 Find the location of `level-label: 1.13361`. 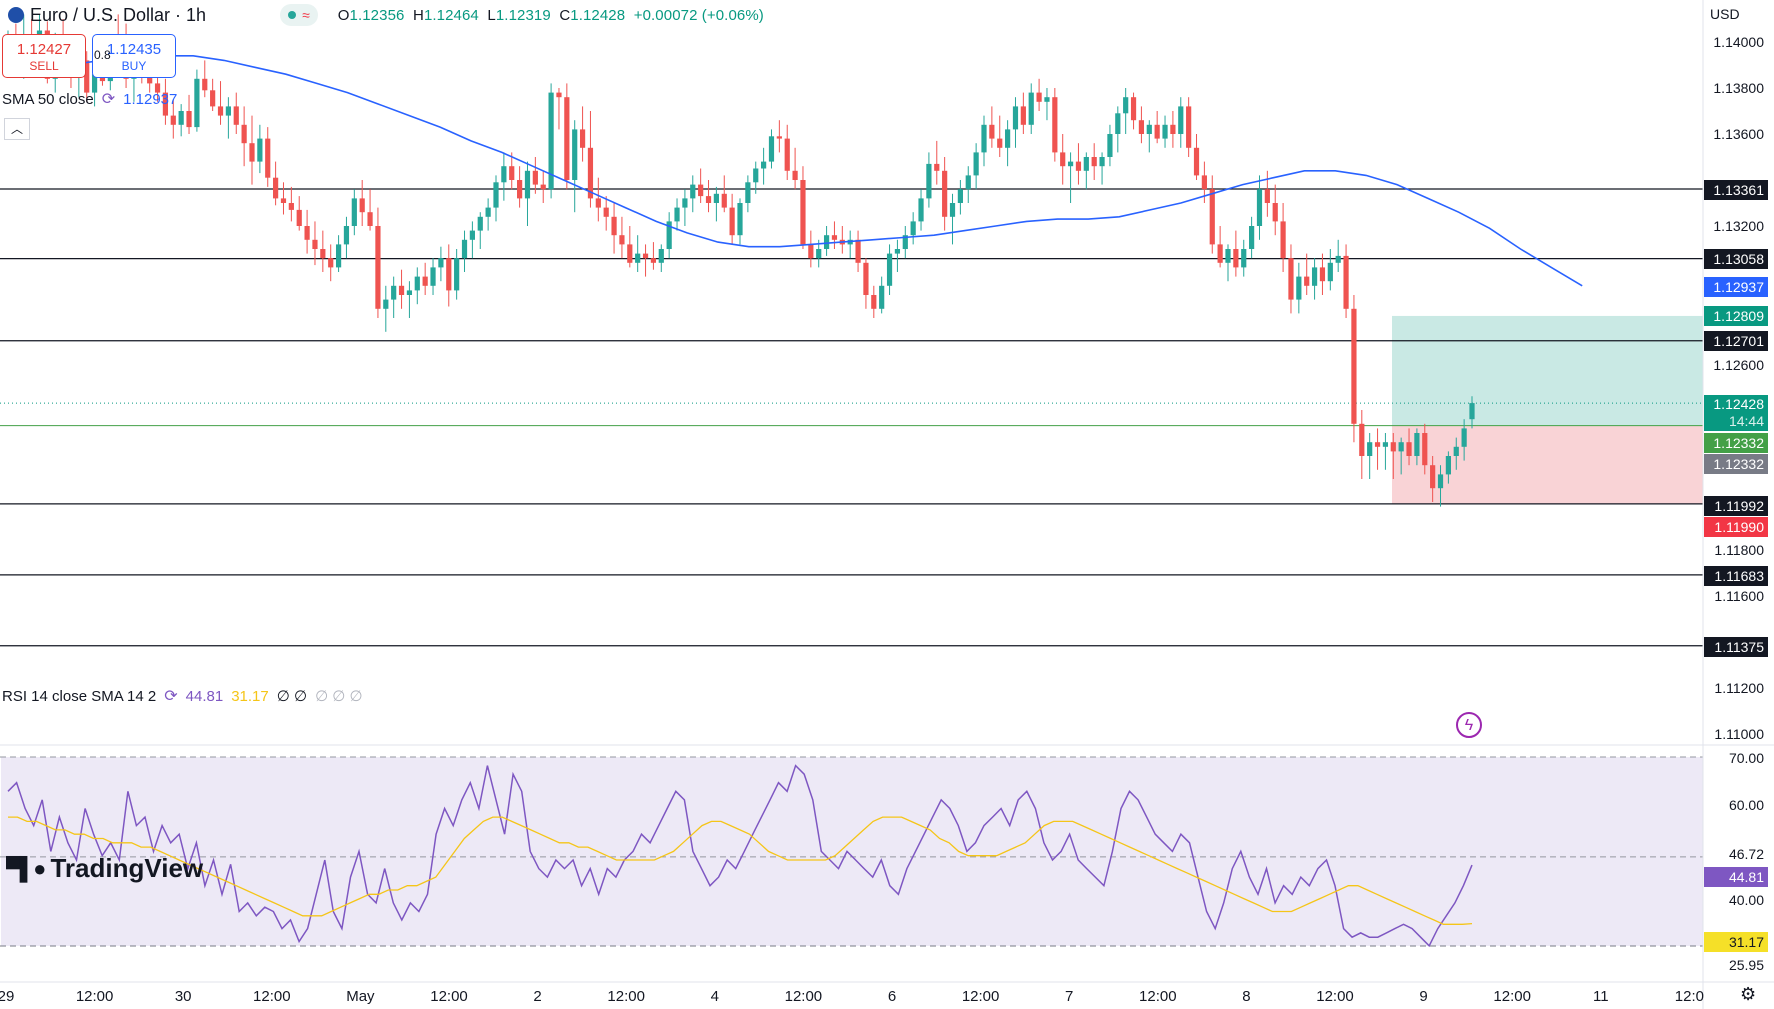

level-label: 1.13361 is located at coordinates (1736, 190).